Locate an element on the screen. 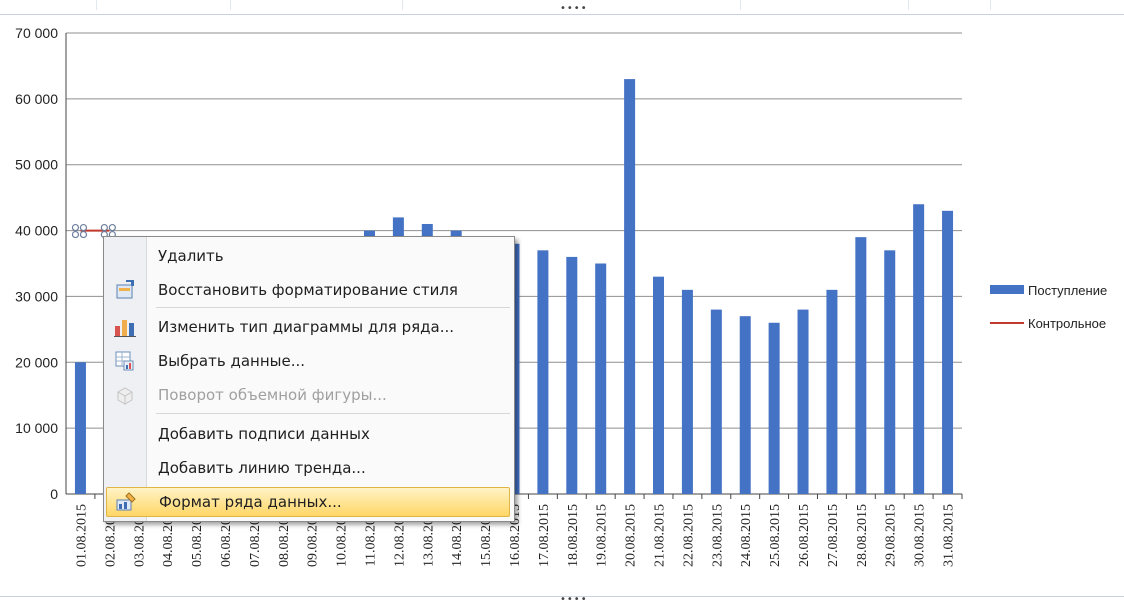 The height and width of the screenshot is (605, 1124). x-tick-label: 22.08.2015 is located at coordinates (688, 535).